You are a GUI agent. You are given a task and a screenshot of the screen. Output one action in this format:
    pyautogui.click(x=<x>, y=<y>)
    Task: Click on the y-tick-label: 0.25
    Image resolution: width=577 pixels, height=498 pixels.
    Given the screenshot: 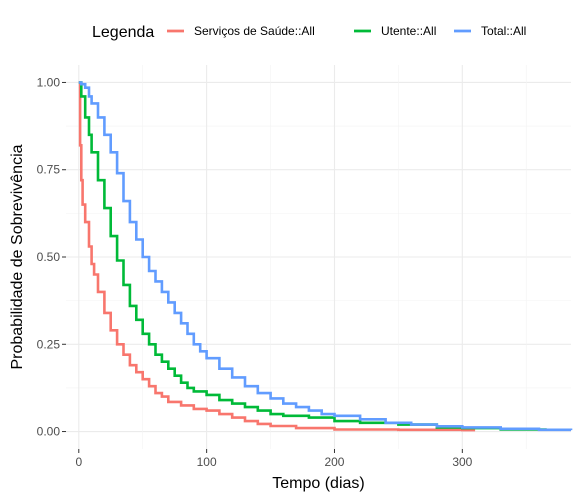 What is the action you would take?
    pyautogui.click(x=49, y=344)
    